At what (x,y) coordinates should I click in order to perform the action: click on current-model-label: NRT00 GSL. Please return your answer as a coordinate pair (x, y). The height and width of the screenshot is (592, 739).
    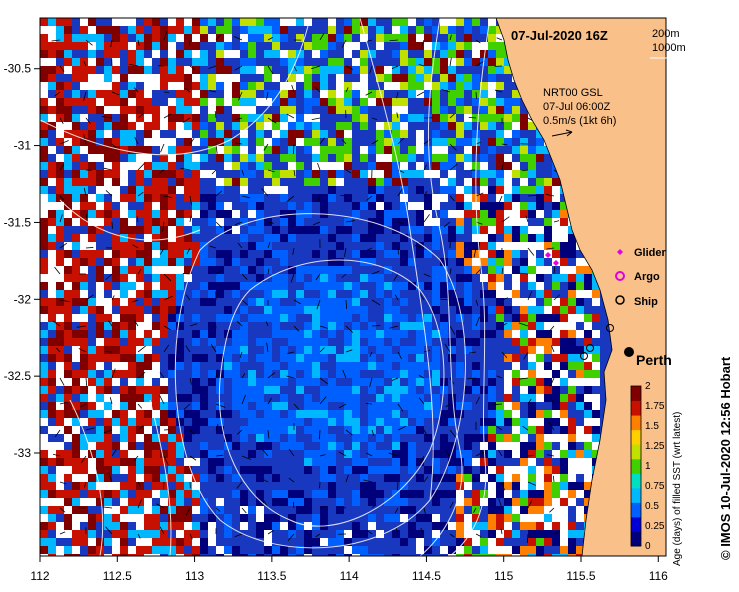
    Looking at the image, I should click on (573, 93).